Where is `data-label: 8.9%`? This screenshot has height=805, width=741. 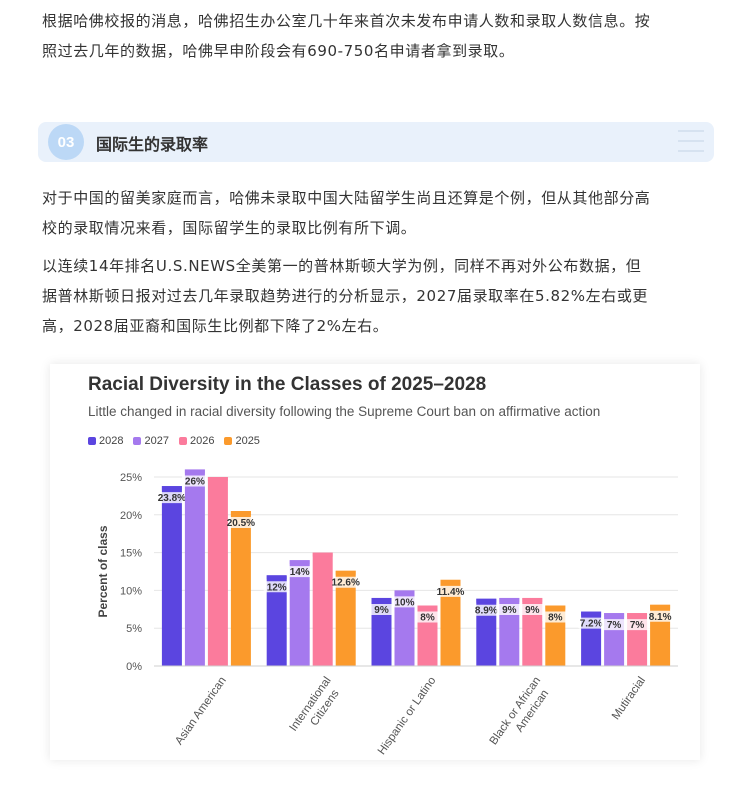
data-label: 8.9% is located at coordinates (486, 611).